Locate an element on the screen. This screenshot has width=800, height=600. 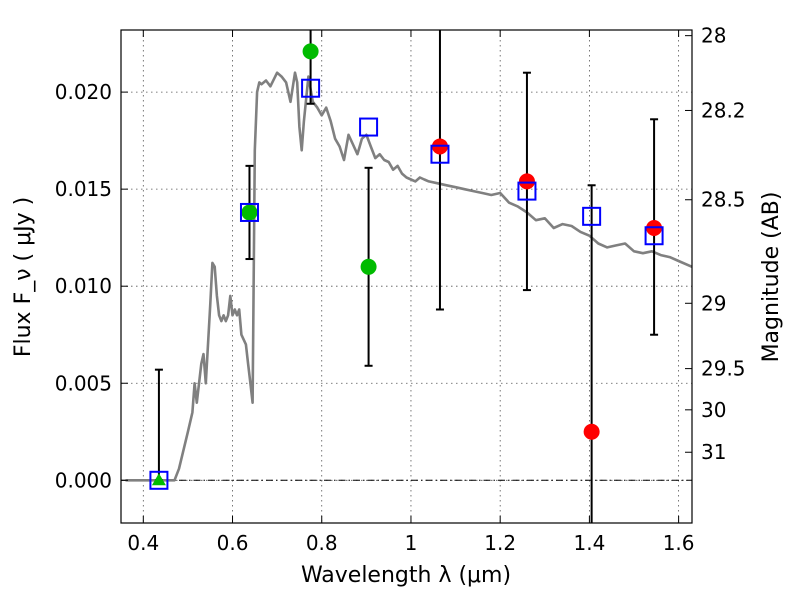
magnitude-tick-label: 29.5 is located at coordinates (723, 369).